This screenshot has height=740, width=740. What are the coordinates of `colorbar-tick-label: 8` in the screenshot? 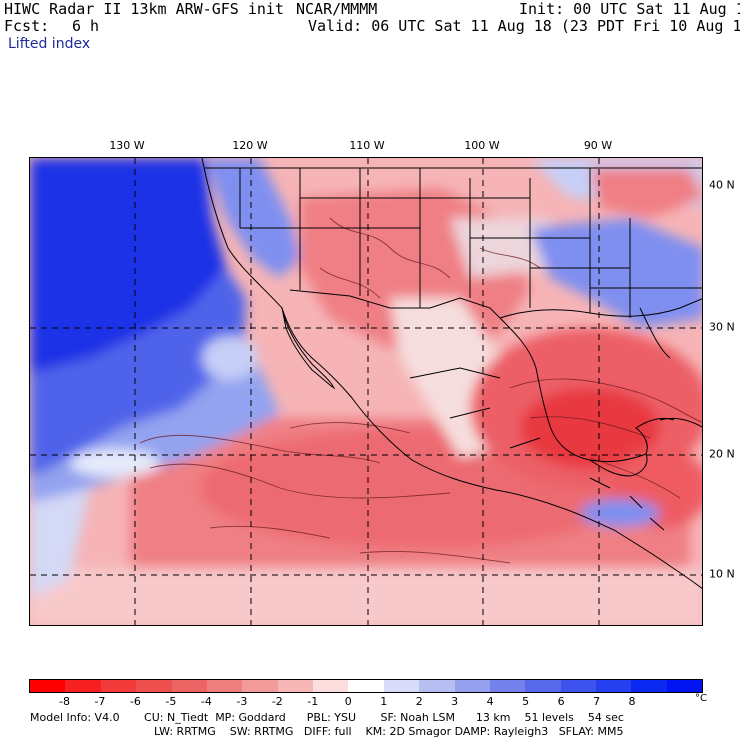 It's located at (632, 701).